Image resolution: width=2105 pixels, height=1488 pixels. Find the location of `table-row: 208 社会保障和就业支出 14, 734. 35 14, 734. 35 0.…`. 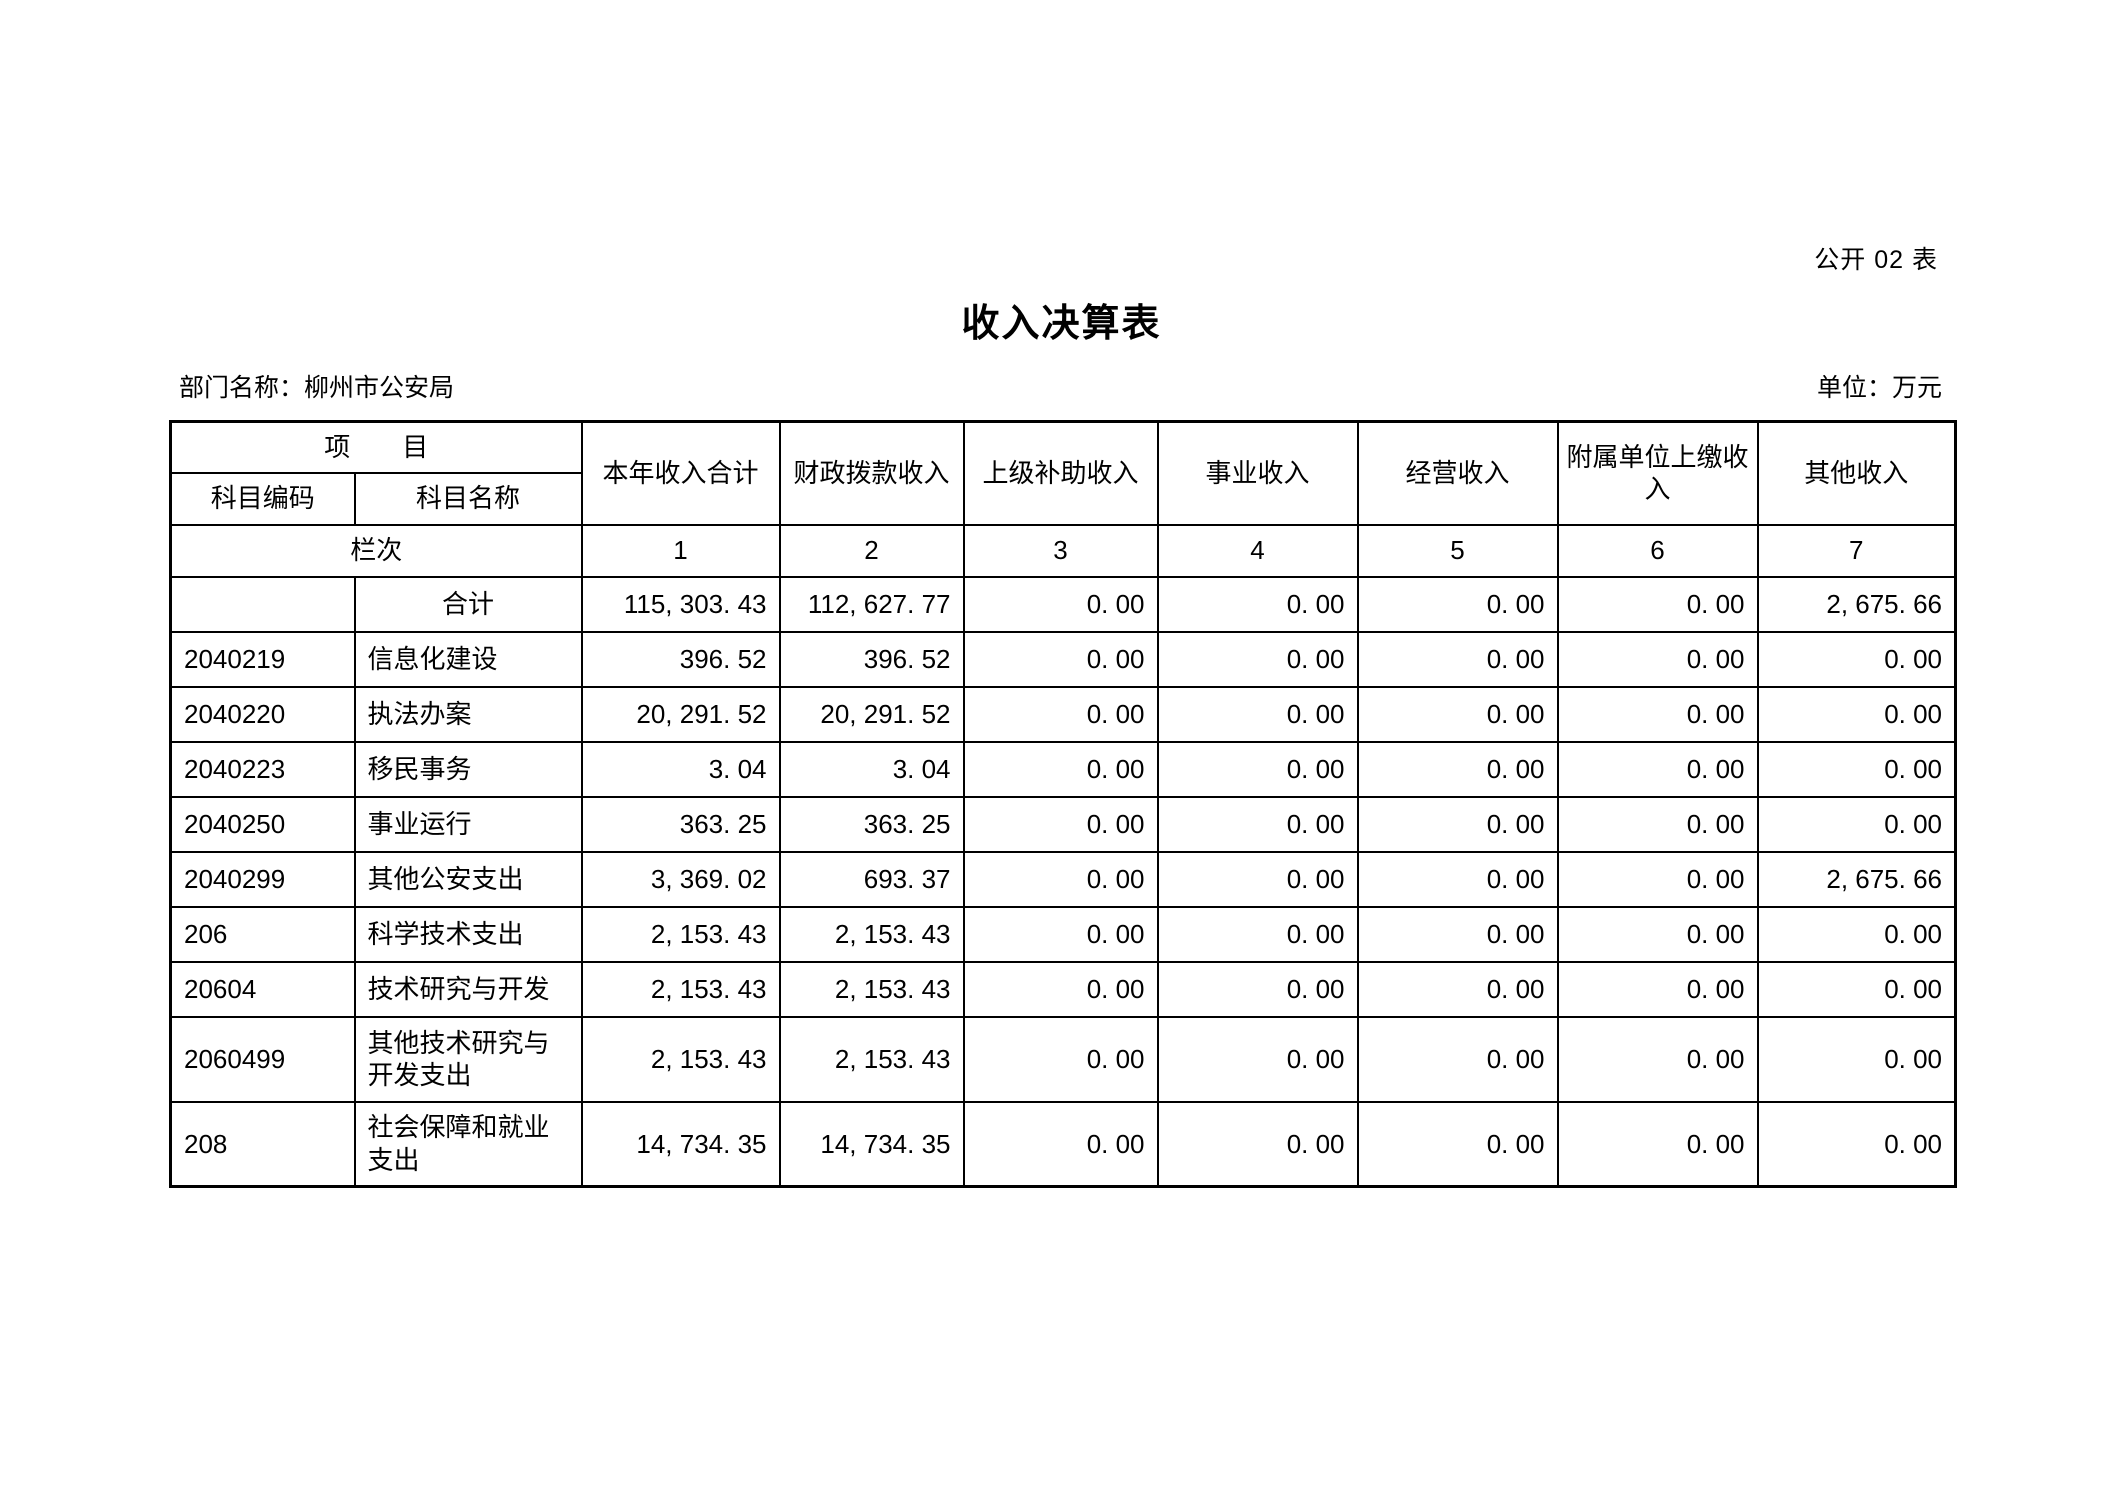

table-row: 208 社会保障和就业支出 14, 734. 35 14, 734. 35 0.… is located at coordinates (1063, 1144).